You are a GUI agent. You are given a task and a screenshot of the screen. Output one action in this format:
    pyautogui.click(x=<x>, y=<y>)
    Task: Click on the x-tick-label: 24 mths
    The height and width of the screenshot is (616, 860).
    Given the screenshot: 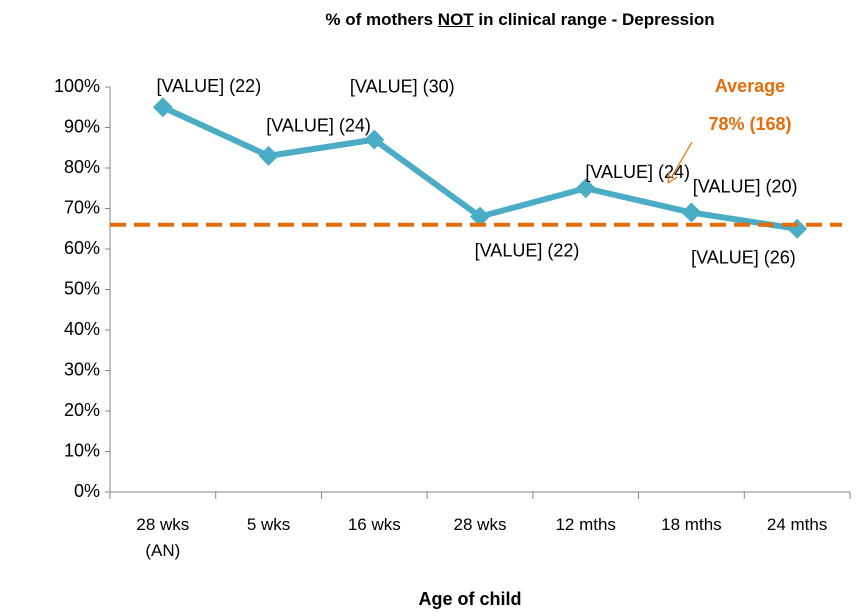 What is the action you would take?
    pyautogui.click(x=797, y=524)
    